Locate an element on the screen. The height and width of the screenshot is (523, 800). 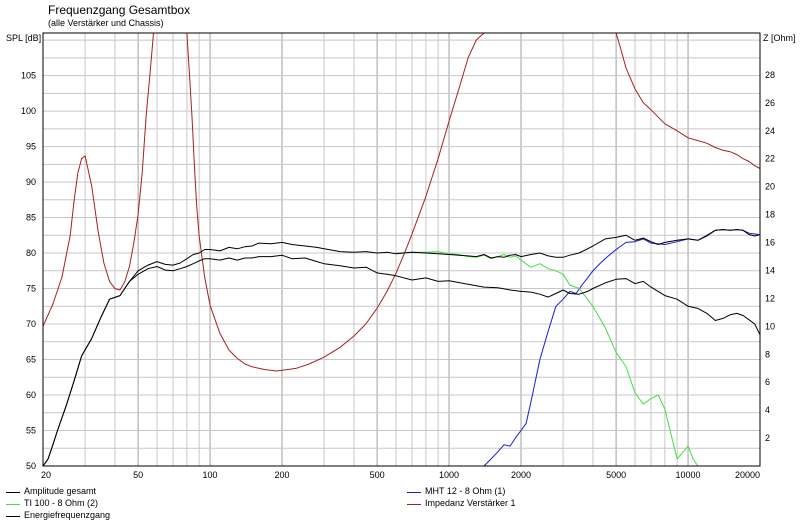
y-left-tick-label: 75 is located at coordinates (31, 289).